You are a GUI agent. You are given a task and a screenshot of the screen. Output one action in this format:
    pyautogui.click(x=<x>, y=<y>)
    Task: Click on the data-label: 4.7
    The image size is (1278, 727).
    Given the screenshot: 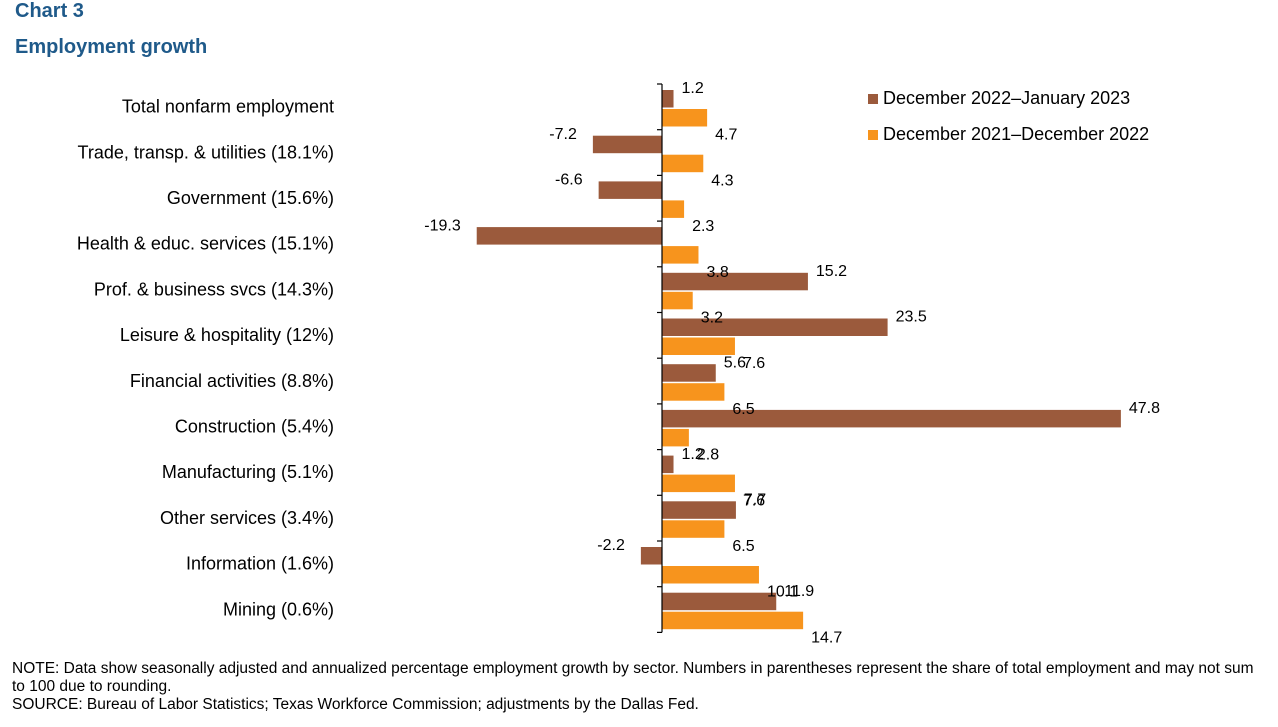 What is the action you would take?
    pyautogui.click(x=726, y=135)
    